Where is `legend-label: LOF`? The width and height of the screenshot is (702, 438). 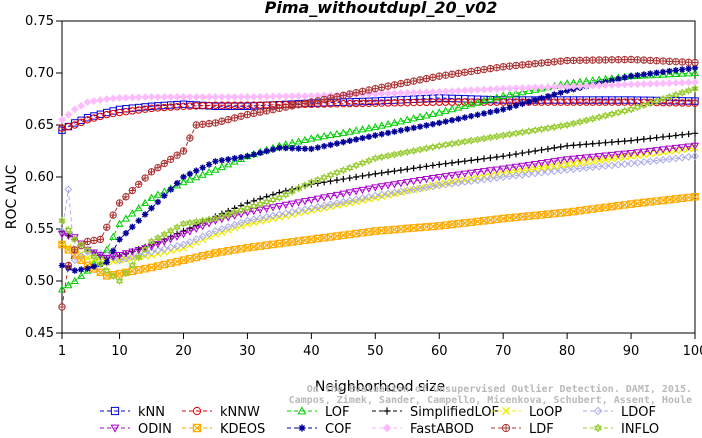 legend-label: LOF is located at coordinates (337, 412).